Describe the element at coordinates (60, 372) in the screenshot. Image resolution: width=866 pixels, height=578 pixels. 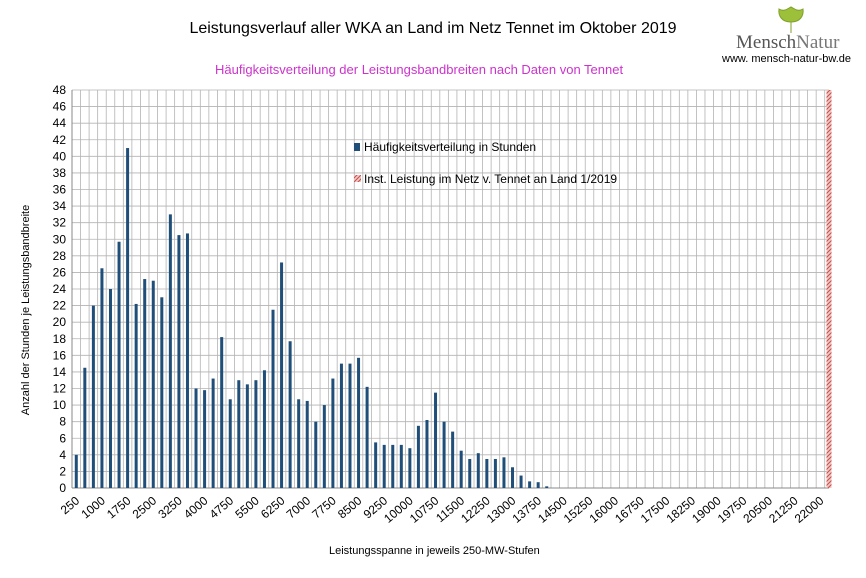
I see `y-tick-label: 14` at that location.